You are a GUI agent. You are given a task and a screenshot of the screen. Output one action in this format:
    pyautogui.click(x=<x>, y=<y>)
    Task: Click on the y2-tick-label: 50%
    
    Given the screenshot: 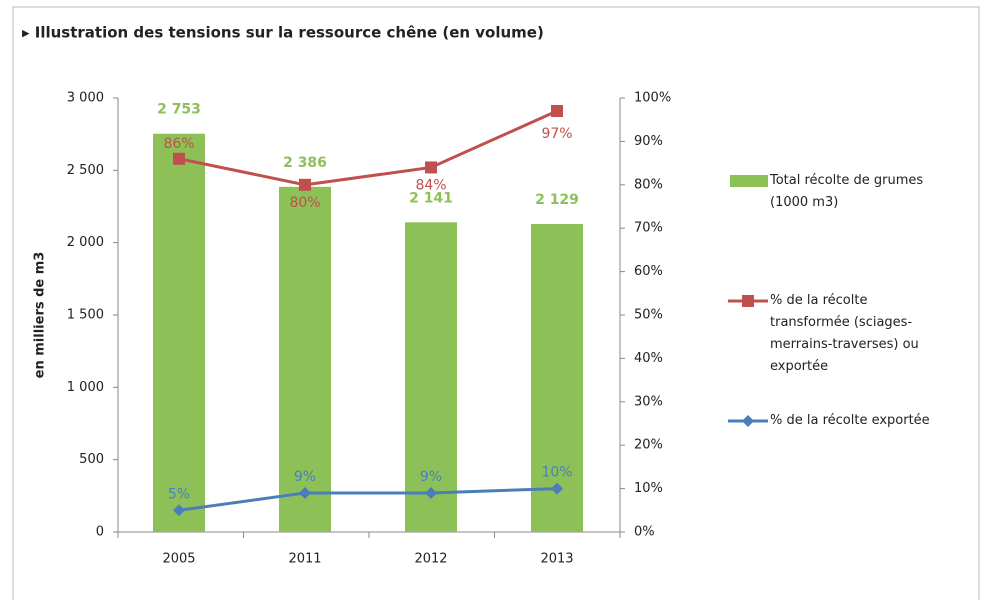 What is the action you would take?
    pyautogui.click(x=648, y=315)
    